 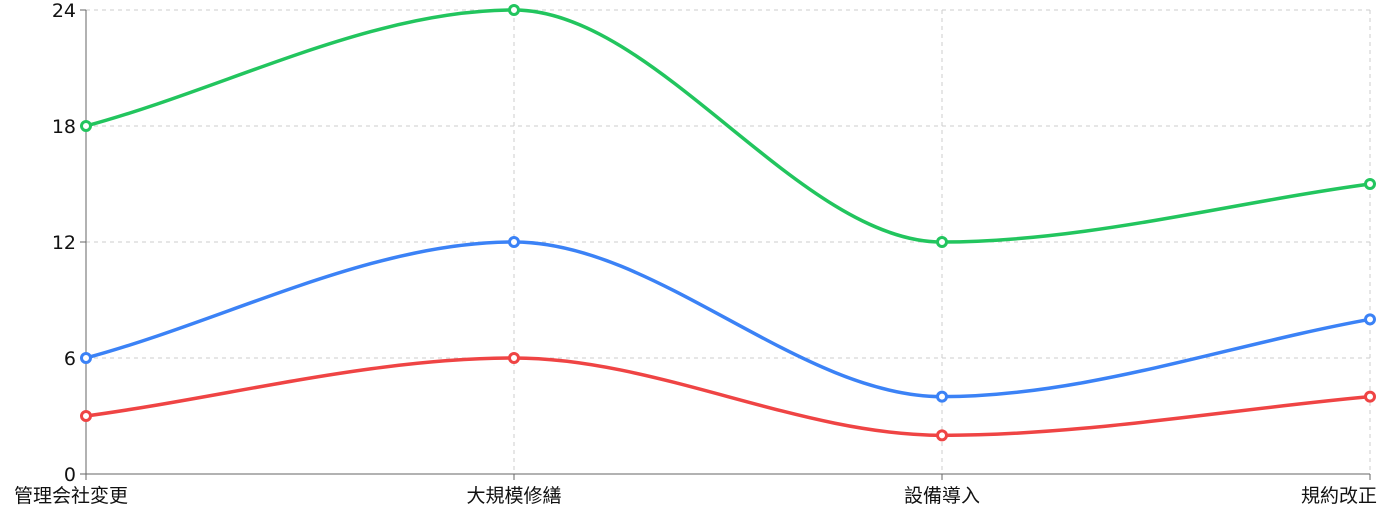 What do you see at coordinates (64, 11) in the screenshot?
I see `y-tick-label: 24` at bounding box center [64, 11].